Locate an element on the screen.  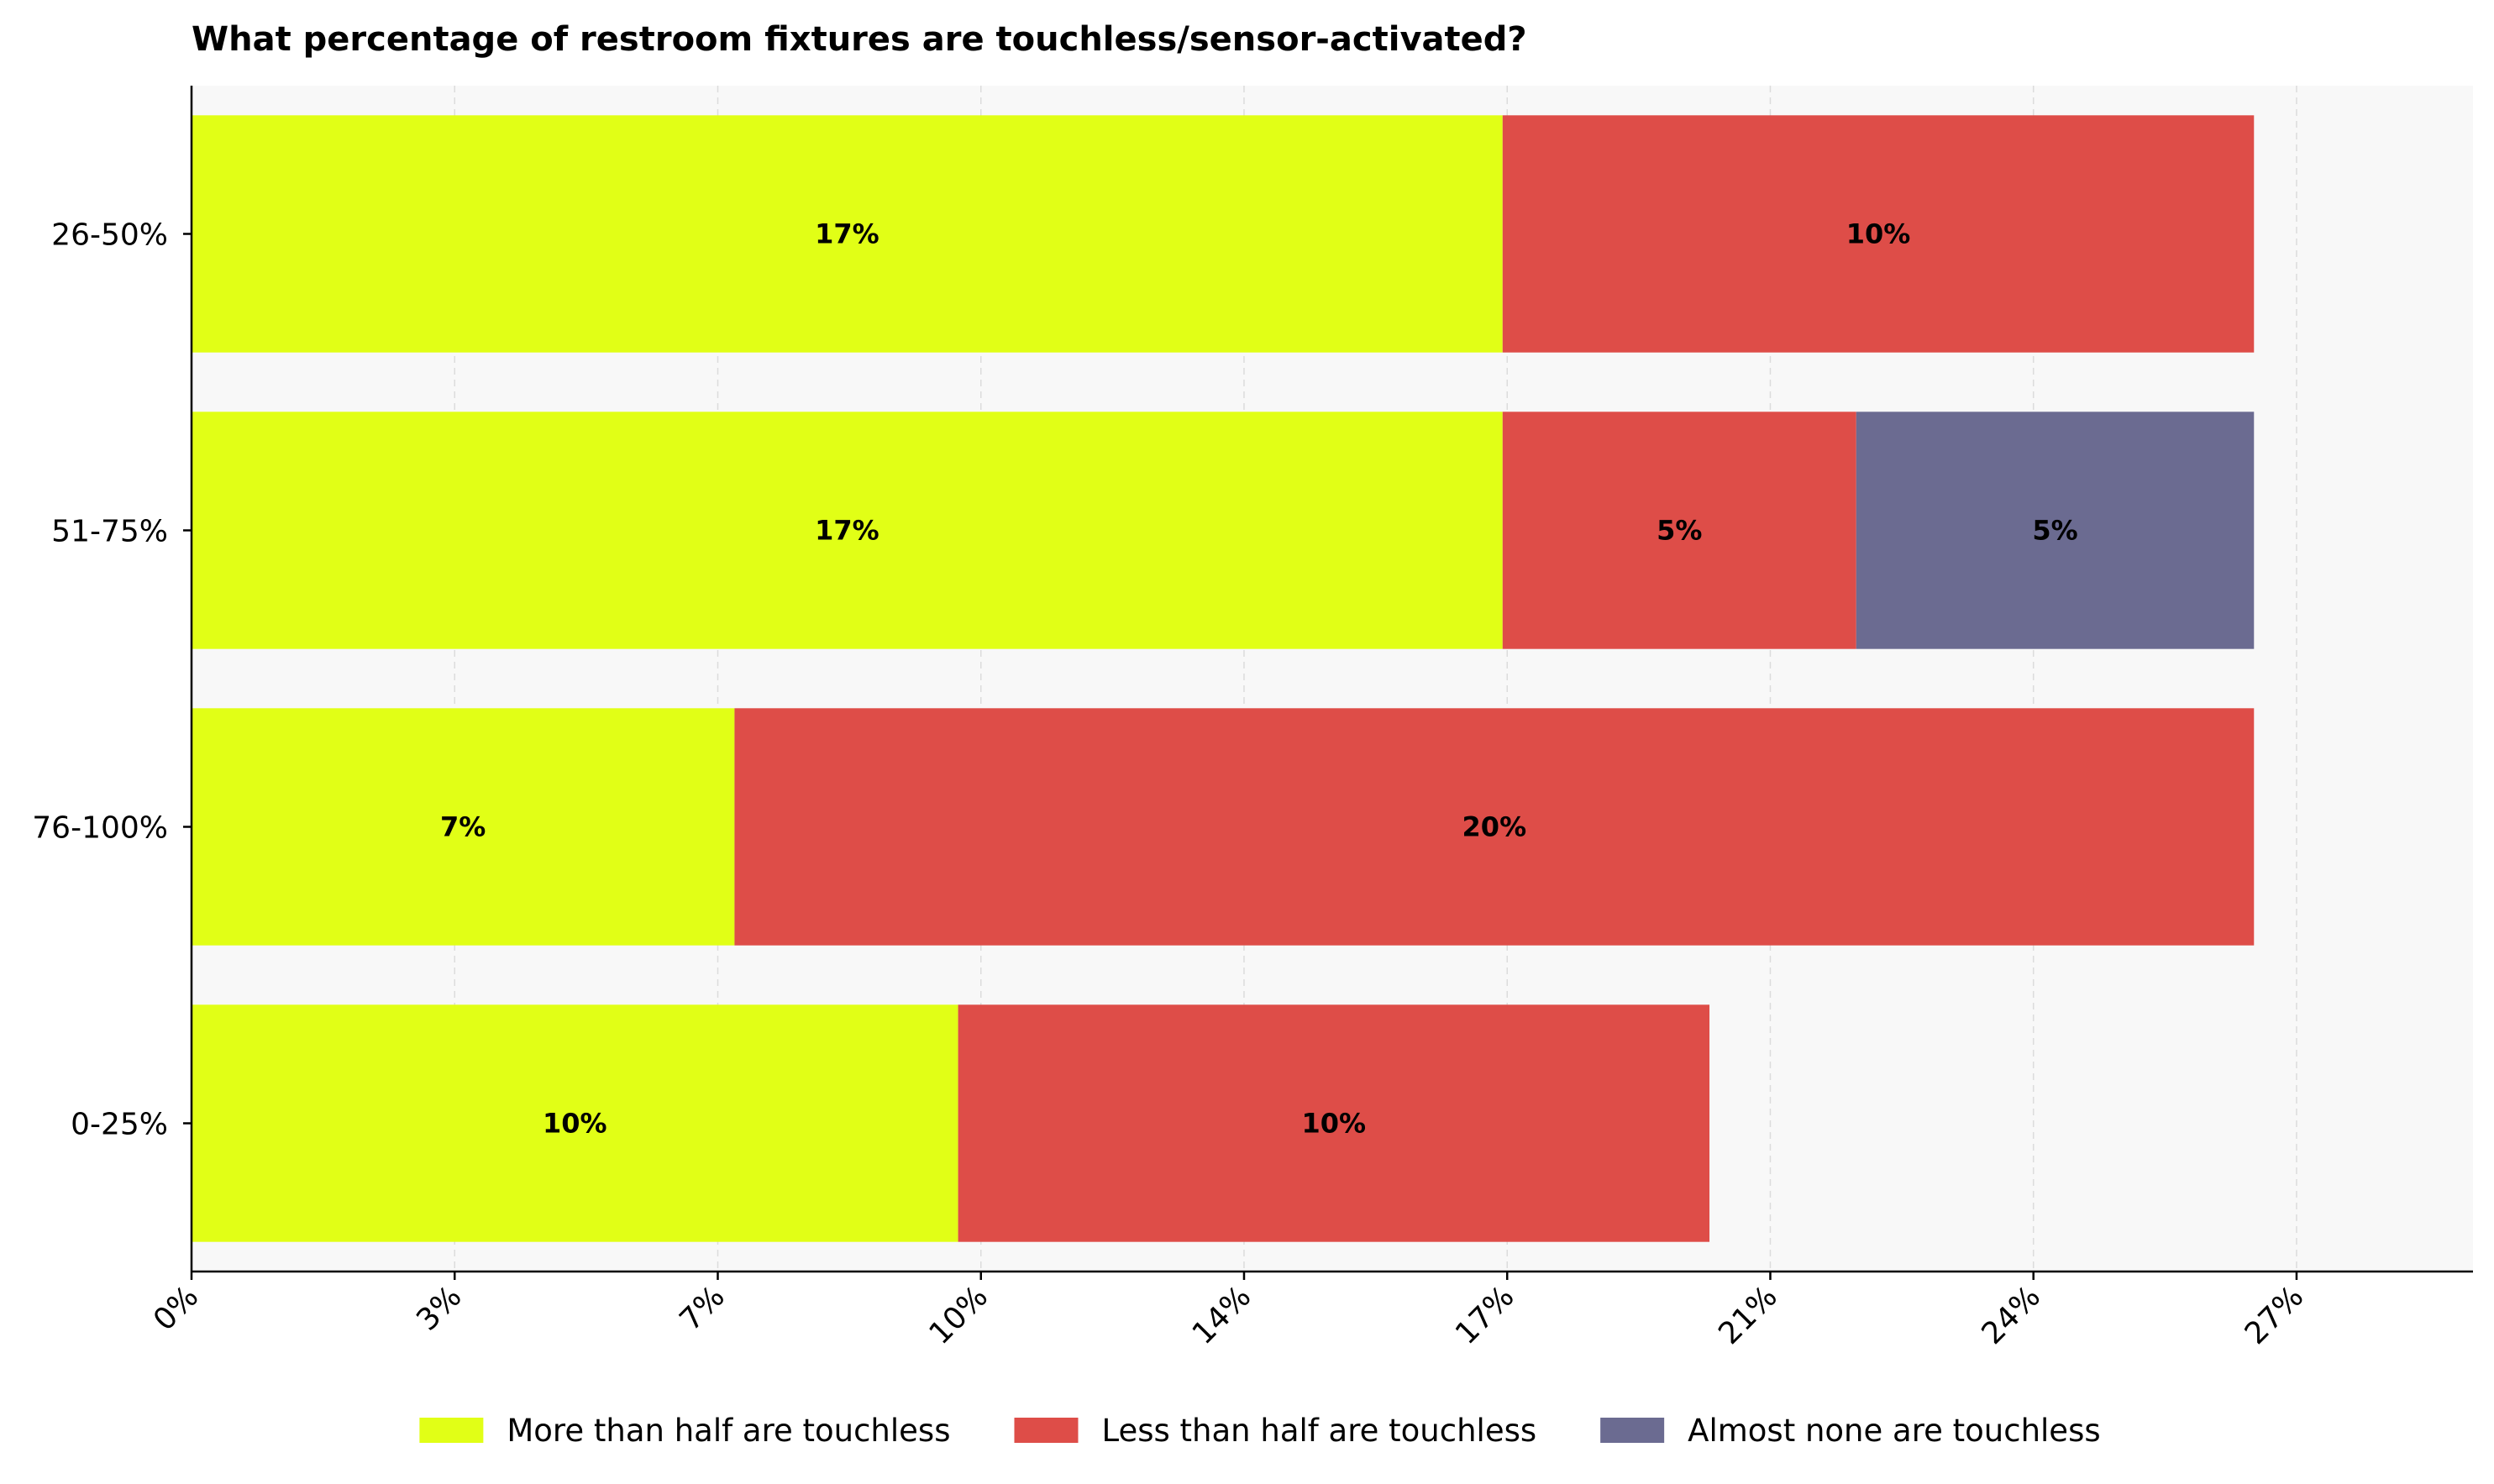
x-tick-label: 3% is located at coordinates (439, 1308).